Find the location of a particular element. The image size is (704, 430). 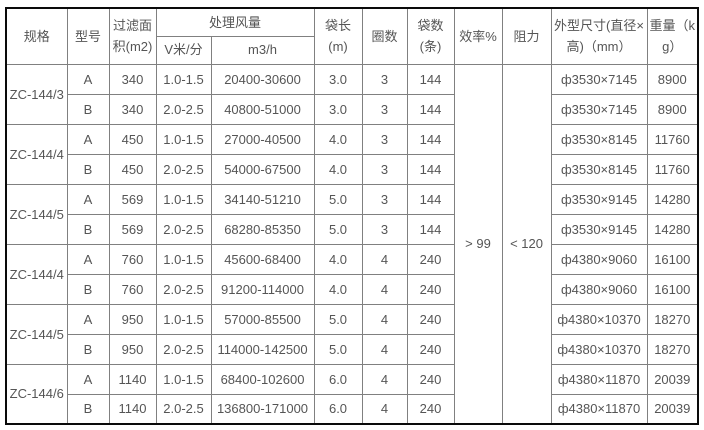

area-cell: 950 is located at coordinates (132, 349).